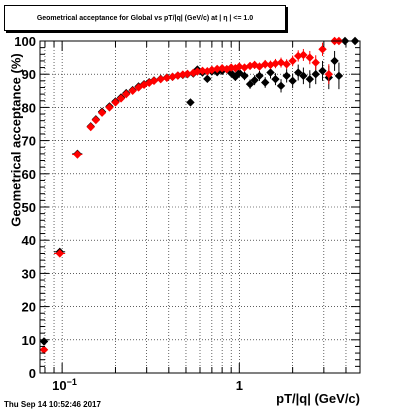 The width and height of the screenshot is (400, 414). What do you see at coordinates (29, 273) in the screenshot?
I see `y-tick-label: 30` at bounding box center [29, 273].